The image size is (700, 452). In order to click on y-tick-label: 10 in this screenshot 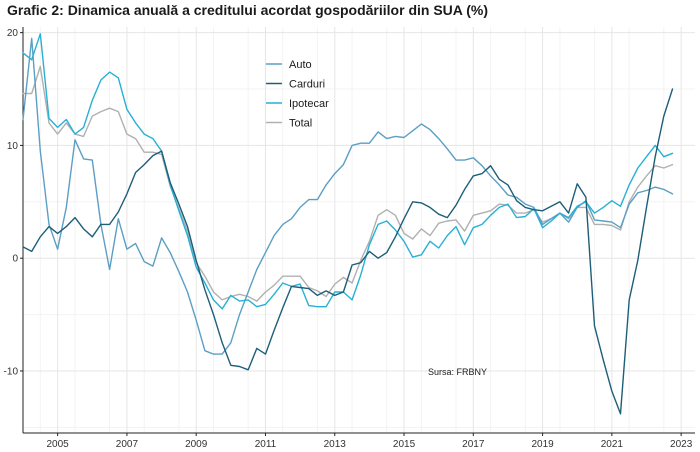, I will do `click(13, 146)`.